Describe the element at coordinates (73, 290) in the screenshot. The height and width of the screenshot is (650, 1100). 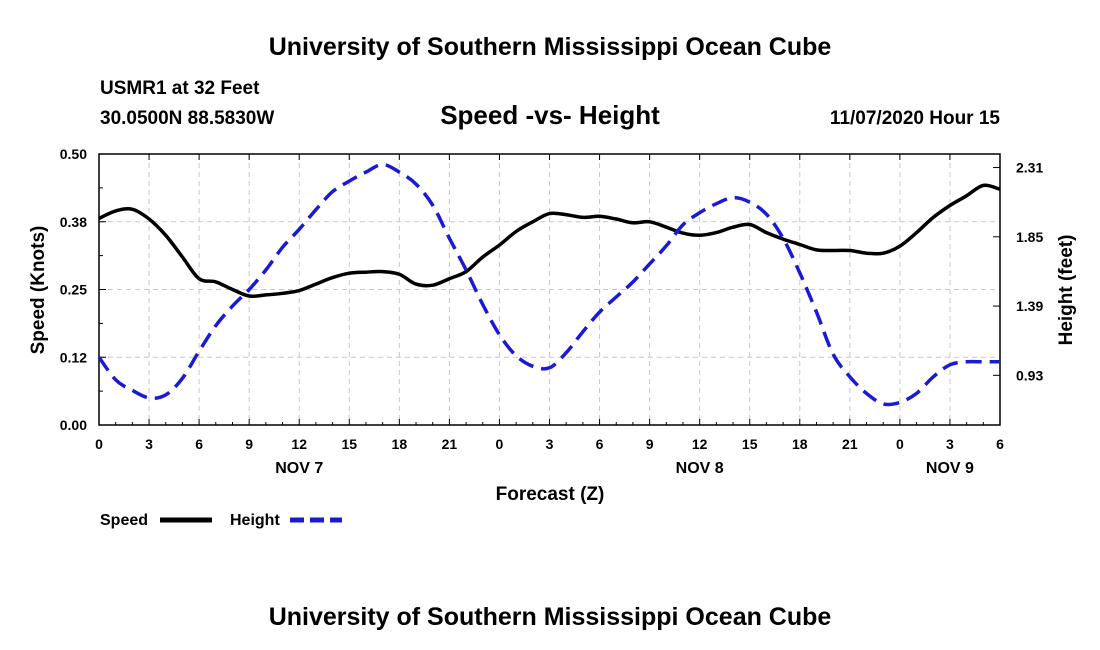
I see `y-tick-label: 0.25` at that location.